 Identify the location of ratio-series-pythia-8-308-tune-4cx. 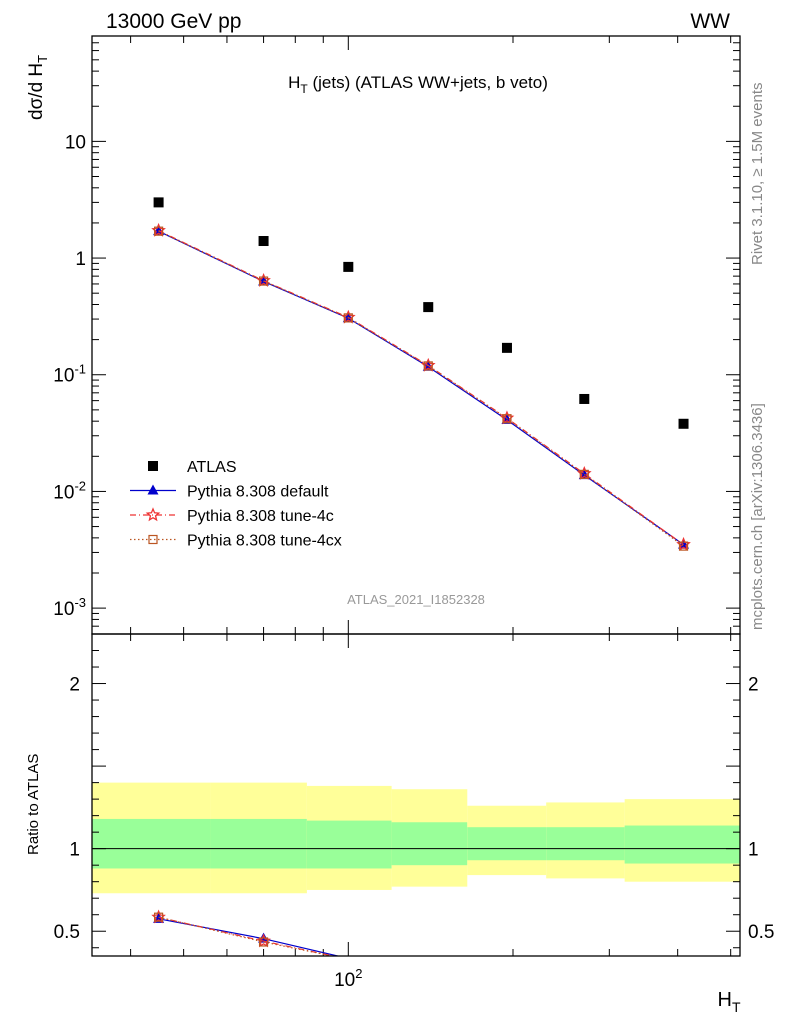
(244, 934).